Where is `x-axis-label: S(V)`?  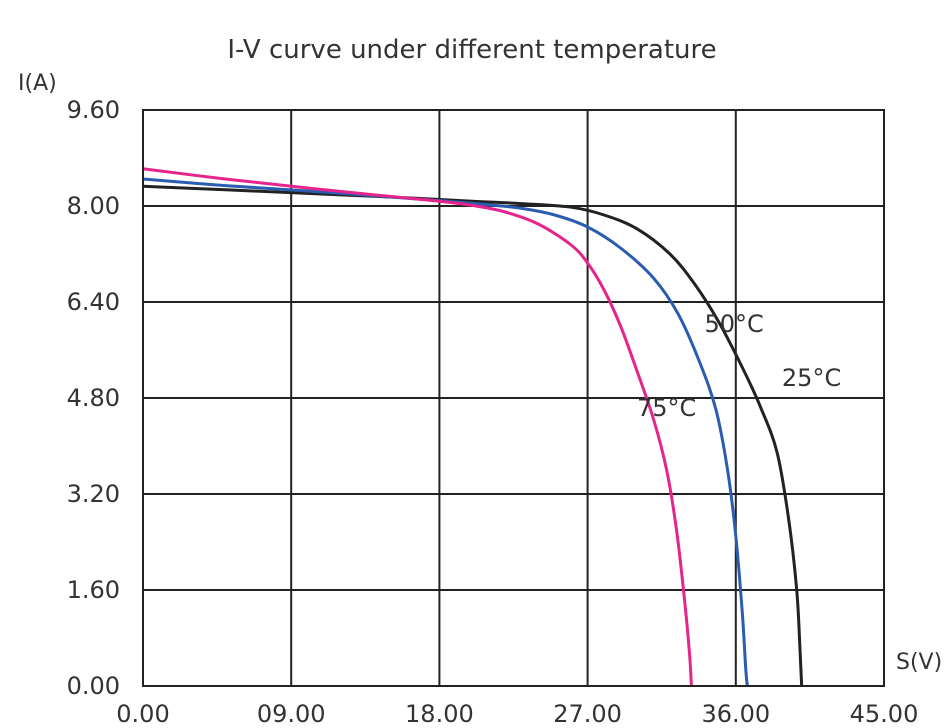
x-axis-label: S(V) is located at coordinates (919, 662).